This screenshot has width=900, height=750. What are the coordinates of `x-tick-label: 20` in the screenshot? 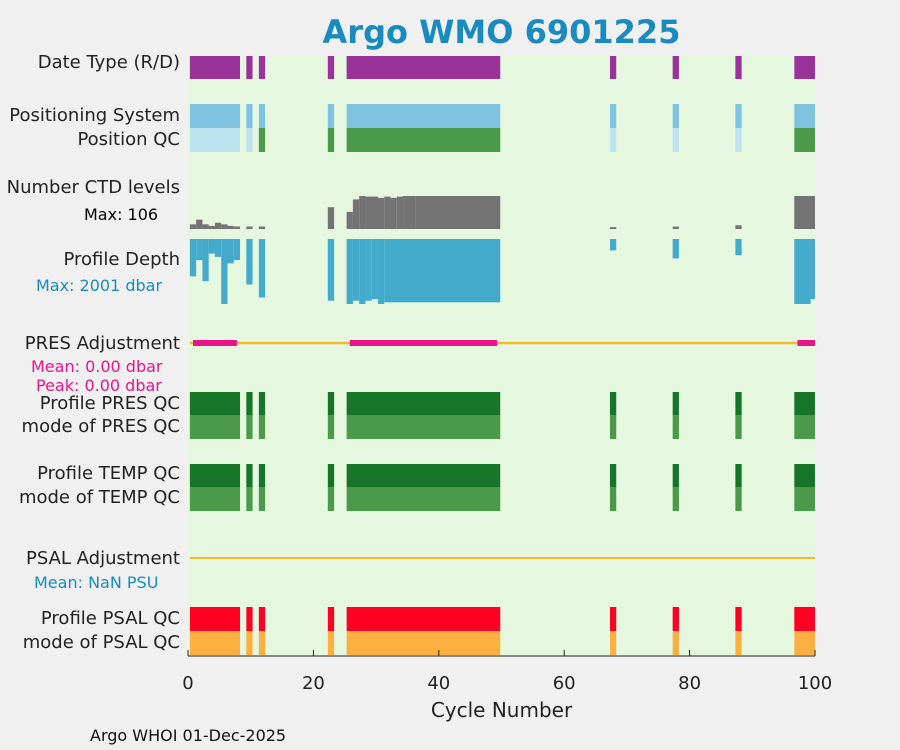 It's located at (313, 683).